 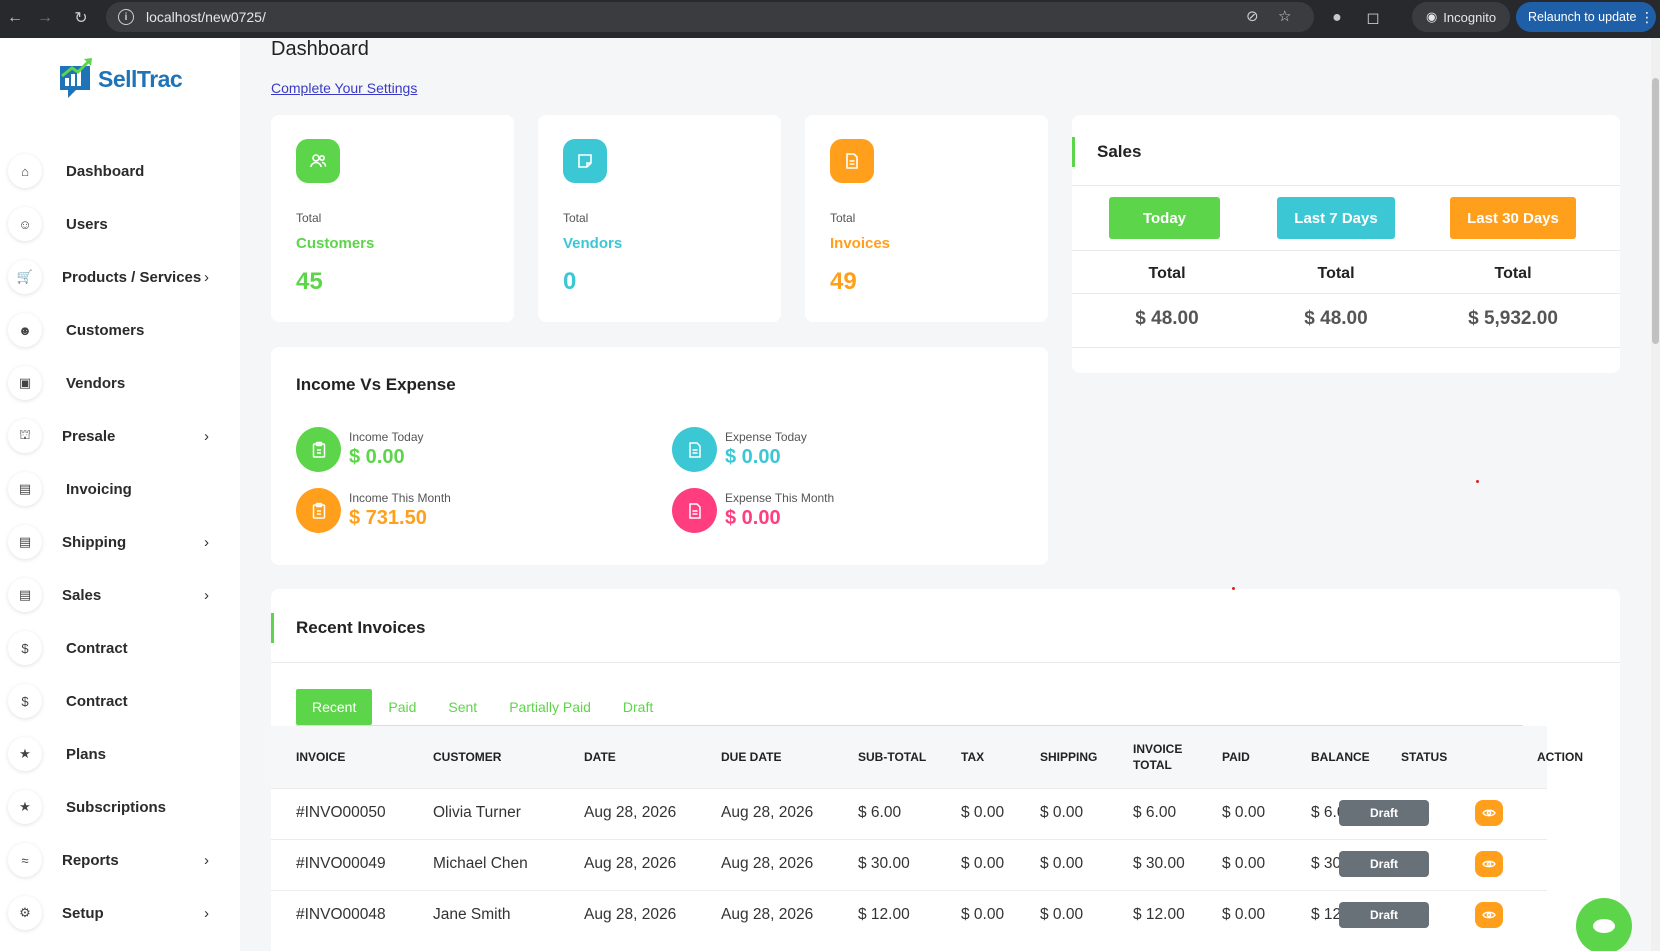 What do you see at coordinates (15, 17) in the screenshot?
I see `back-icon: ←` at bounding box center [15, 17].